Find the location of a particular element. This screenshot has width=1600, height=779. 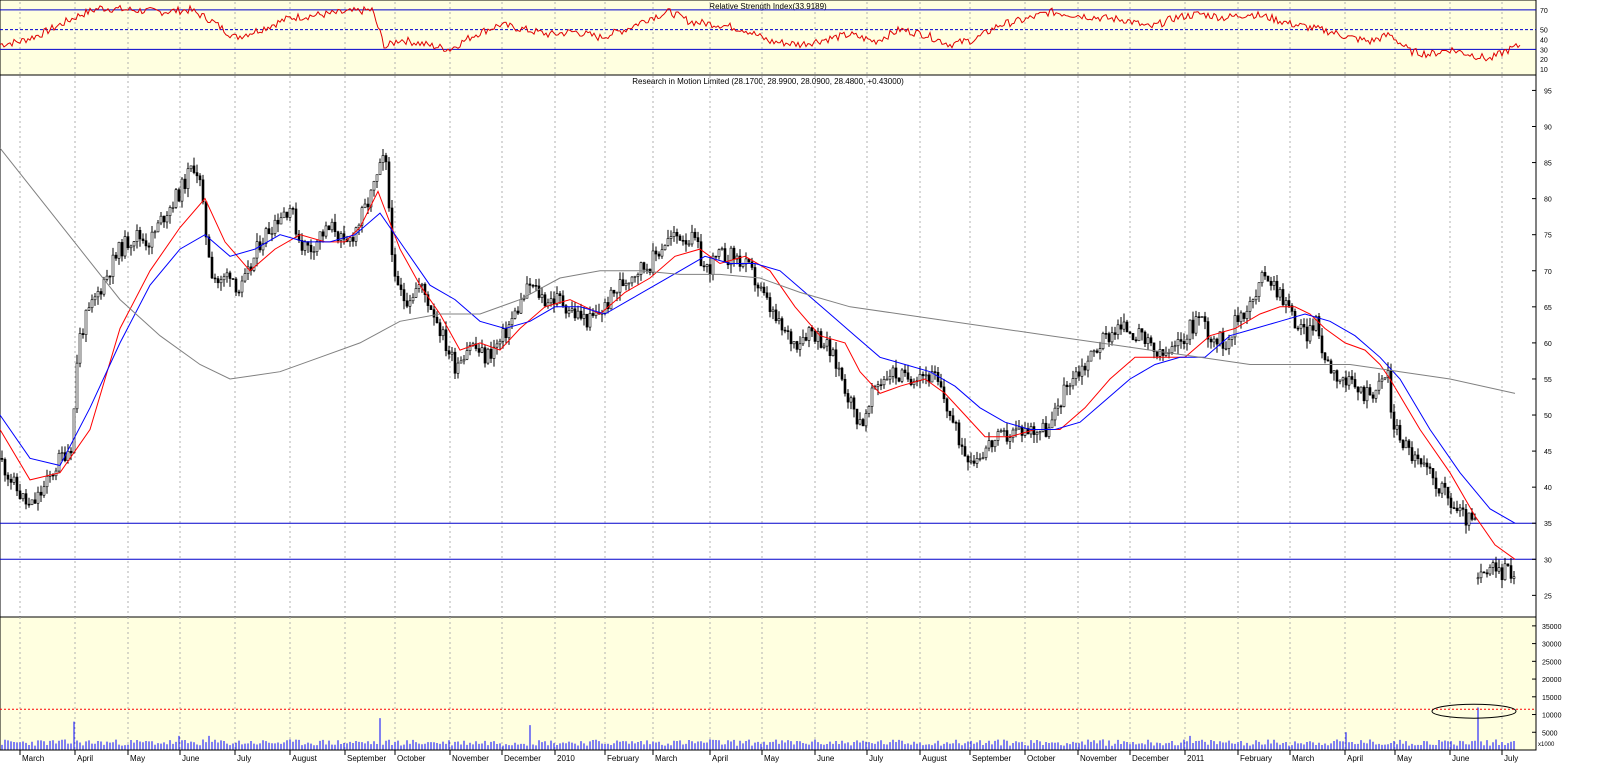

price-y-axis: 25 30 35 40 45 50 55 60 65 70 75 80 85 90 95 is located at coordinates (1542, 344).